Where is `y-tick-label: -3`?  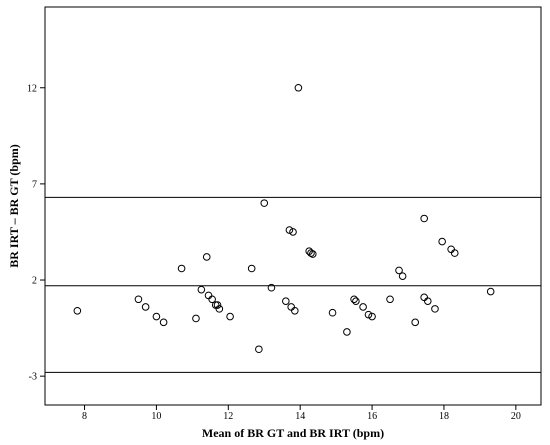
y-tick-label: -3 is located at coordinates (33, 377).